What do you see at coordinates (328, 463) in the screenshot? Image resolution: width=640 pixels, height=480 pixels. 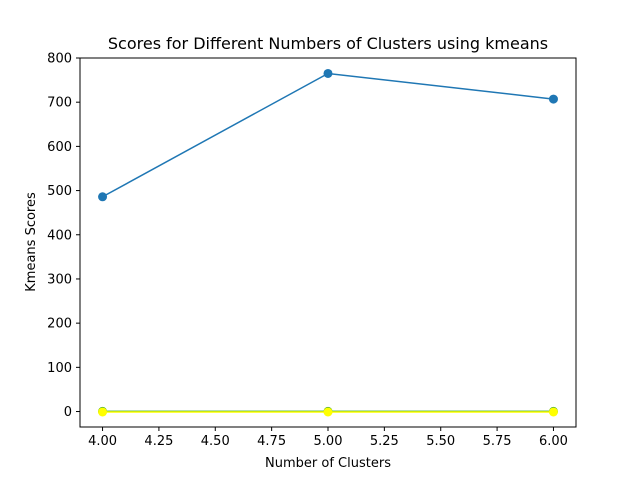 I see `x-axis-label: Number of Clusters` at bounding box center [328, 463].